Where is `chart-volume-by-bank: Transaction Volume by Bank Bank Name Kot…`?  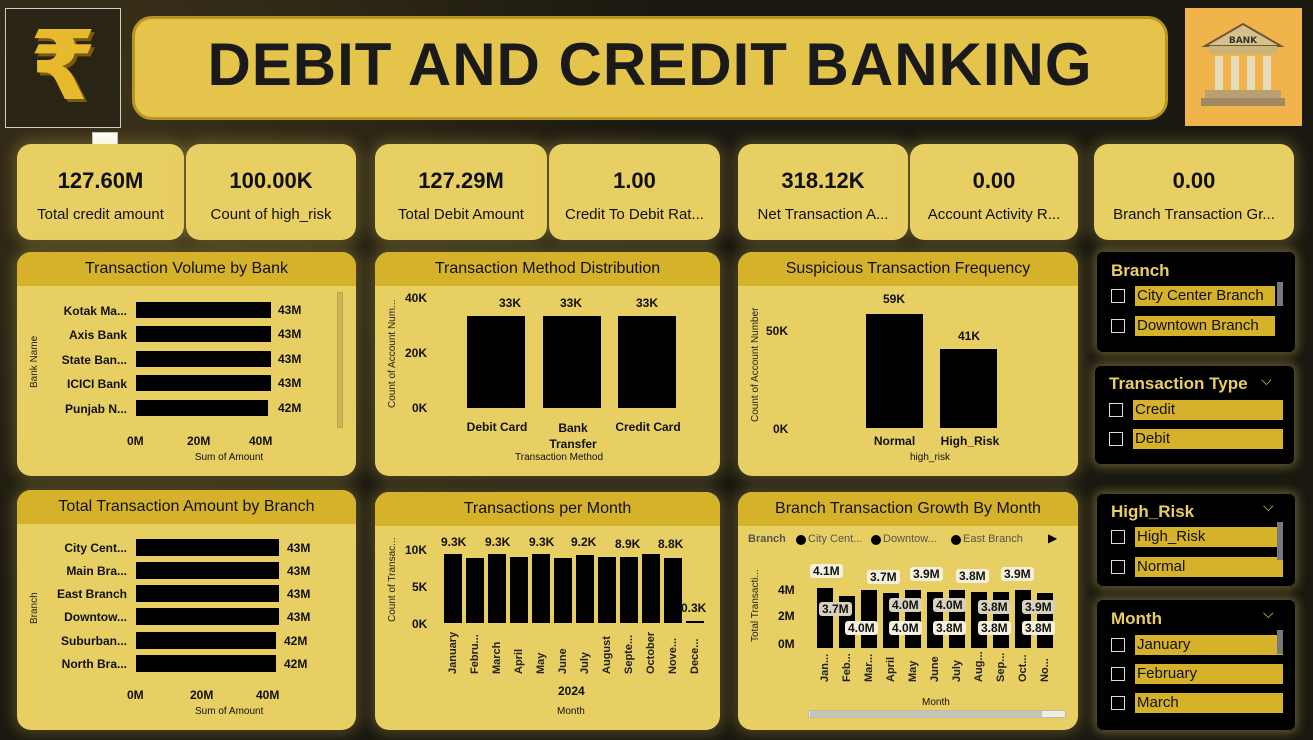 chart-volume-by-bank: Transaction Volume by Bank Bank Name Kot… is located at coordinates (186, 364).